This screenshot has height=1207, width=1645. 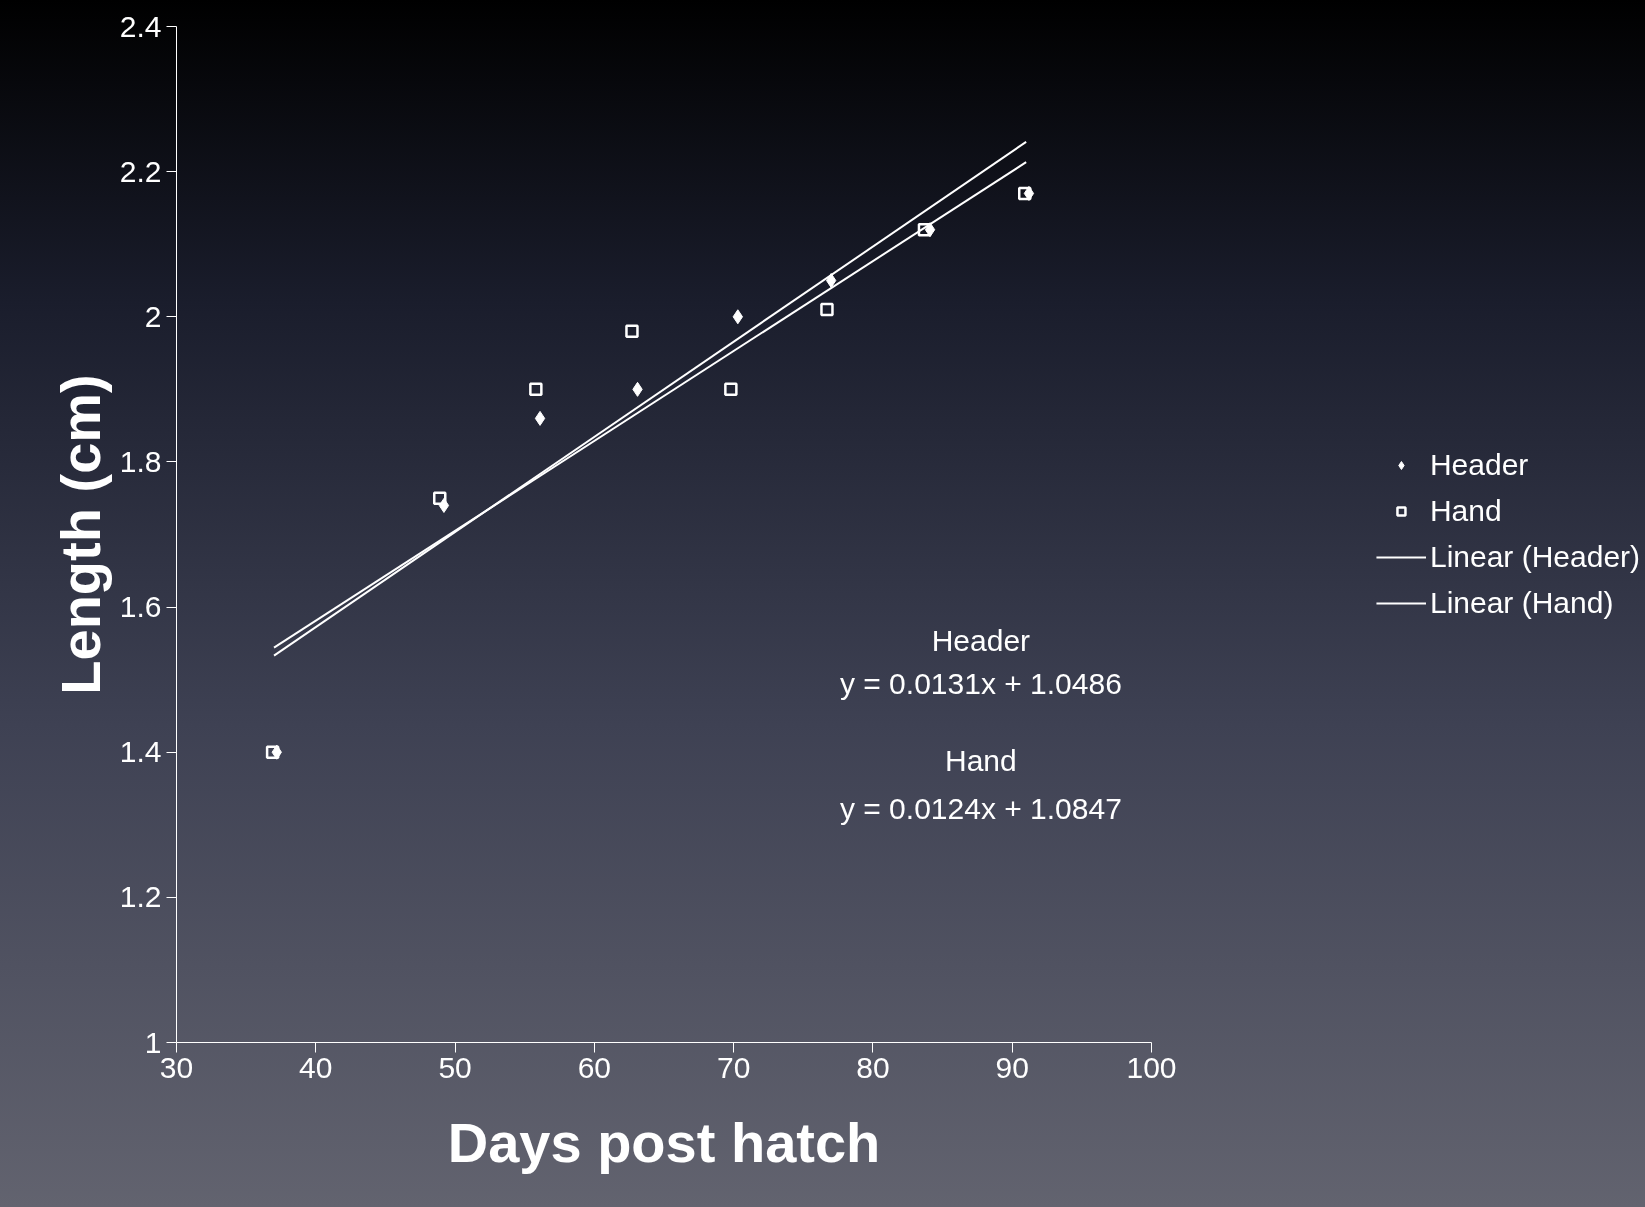 I want to click on x-axis-title: Days post hatch, so click(x=664, y=1142).